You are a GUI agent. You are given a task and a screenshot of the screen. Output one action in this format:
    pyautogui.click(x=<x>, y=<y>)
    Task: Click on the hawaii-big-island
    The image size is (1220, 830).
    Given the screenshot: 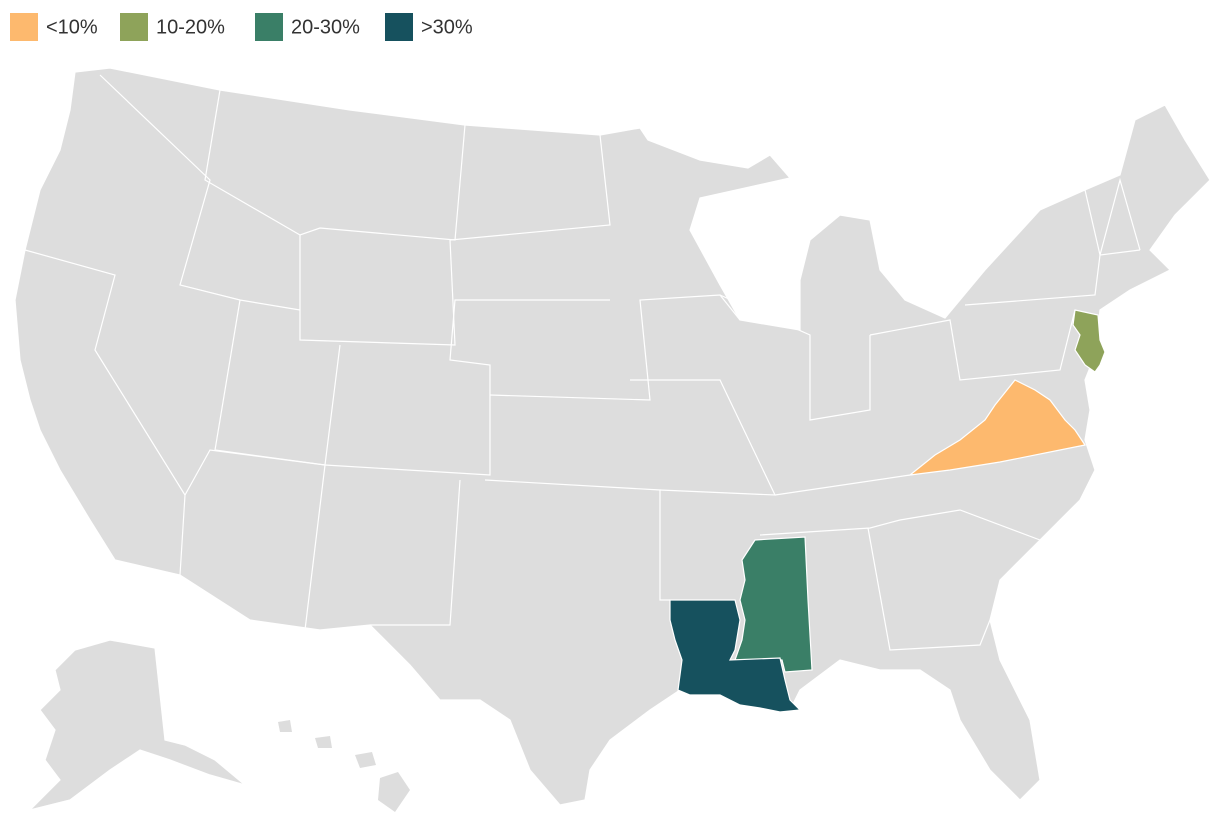 What is the action you would take?
    pyautogui.click(x=394, y=792)
    